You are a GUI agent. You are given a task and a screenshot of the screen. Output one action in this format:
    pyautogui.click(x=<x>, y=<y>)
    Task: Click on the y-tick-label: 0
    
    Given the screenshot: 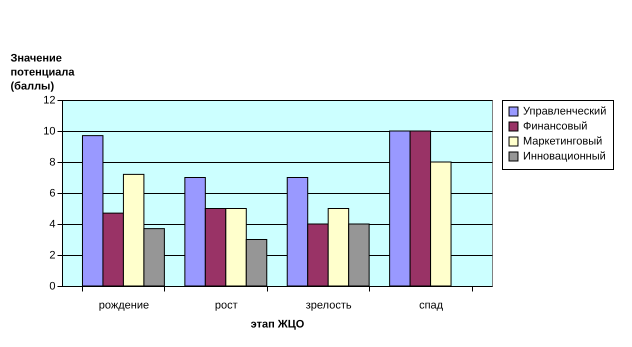 What is the action you would take?
    pyautogui.click(x=52, y=286)
    